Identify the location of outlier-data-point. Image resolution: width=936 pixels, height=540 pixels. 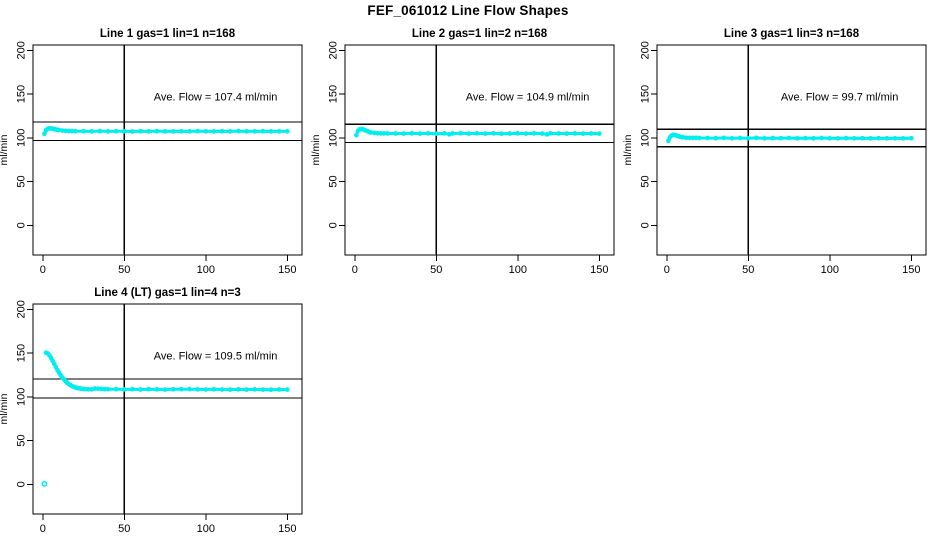
(44, 483).